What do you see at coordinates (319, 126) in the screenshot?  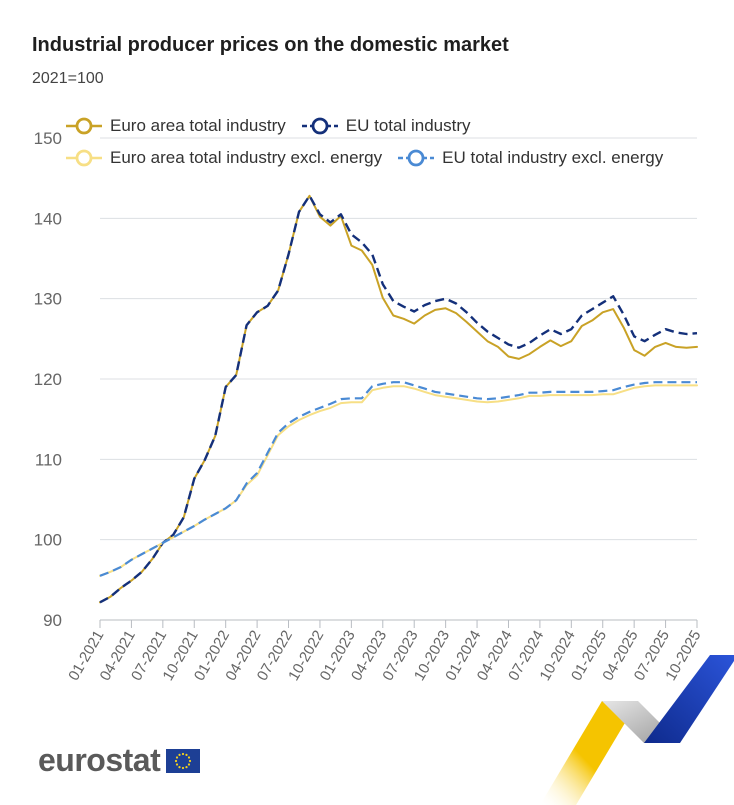 I see `legend-marker-eu-total` at bounding box center [319, 126].